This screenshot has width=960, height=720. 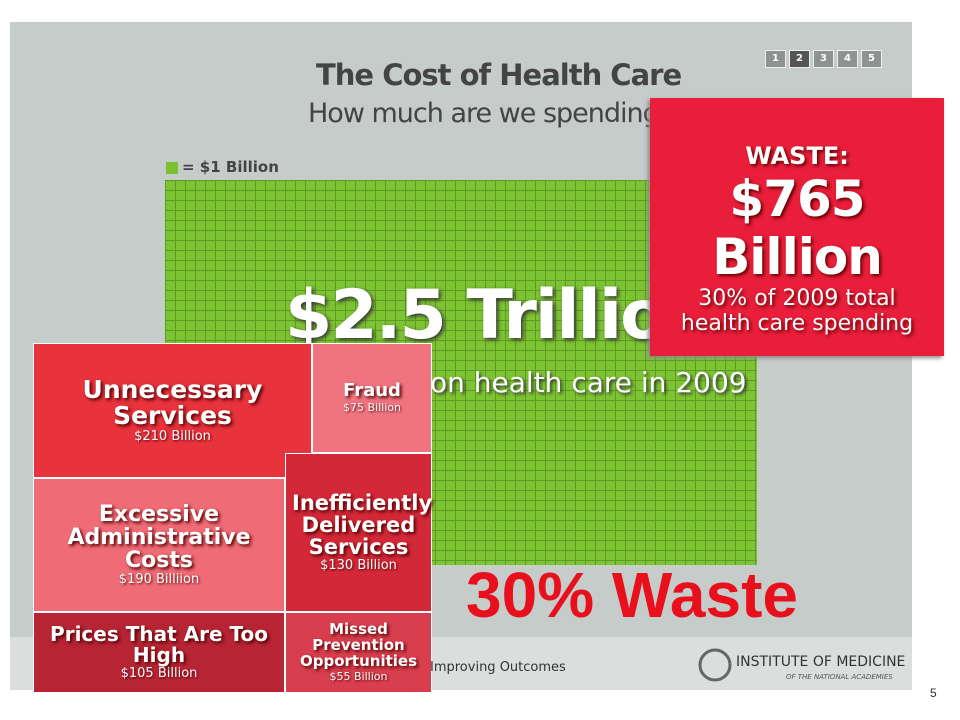 What do you see at coordinates (839, 677) in the screenshot?
I see `organization-sub: OF THE NATIONAL ACADEMIES` at bounding box center [839, 677].